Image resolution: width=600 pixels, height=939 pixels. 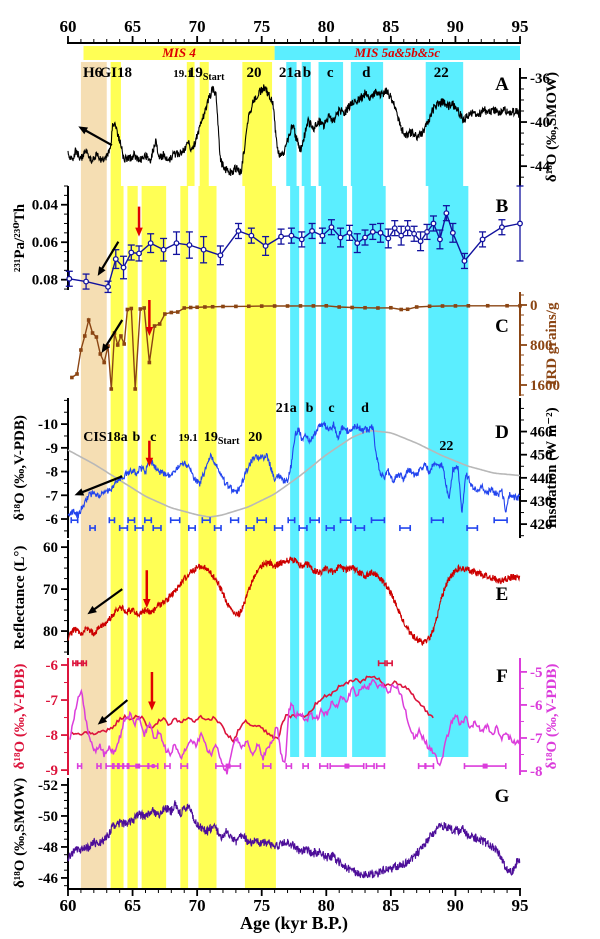 What do you see at coordinates (138, 766) in the screenshot?
I see `age-marker-square` at bounding box center [138, 766].